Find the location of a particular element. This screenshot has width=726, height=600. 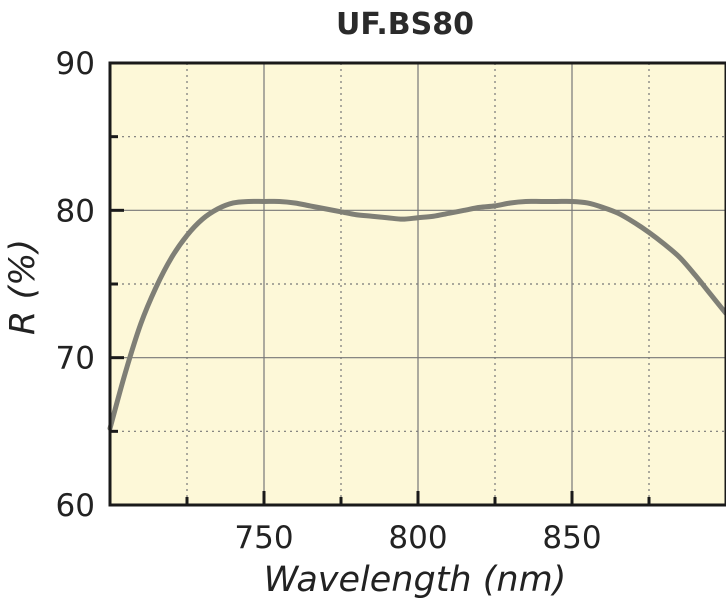

y-tick-label: 70 is located at coordinates (75, 359).